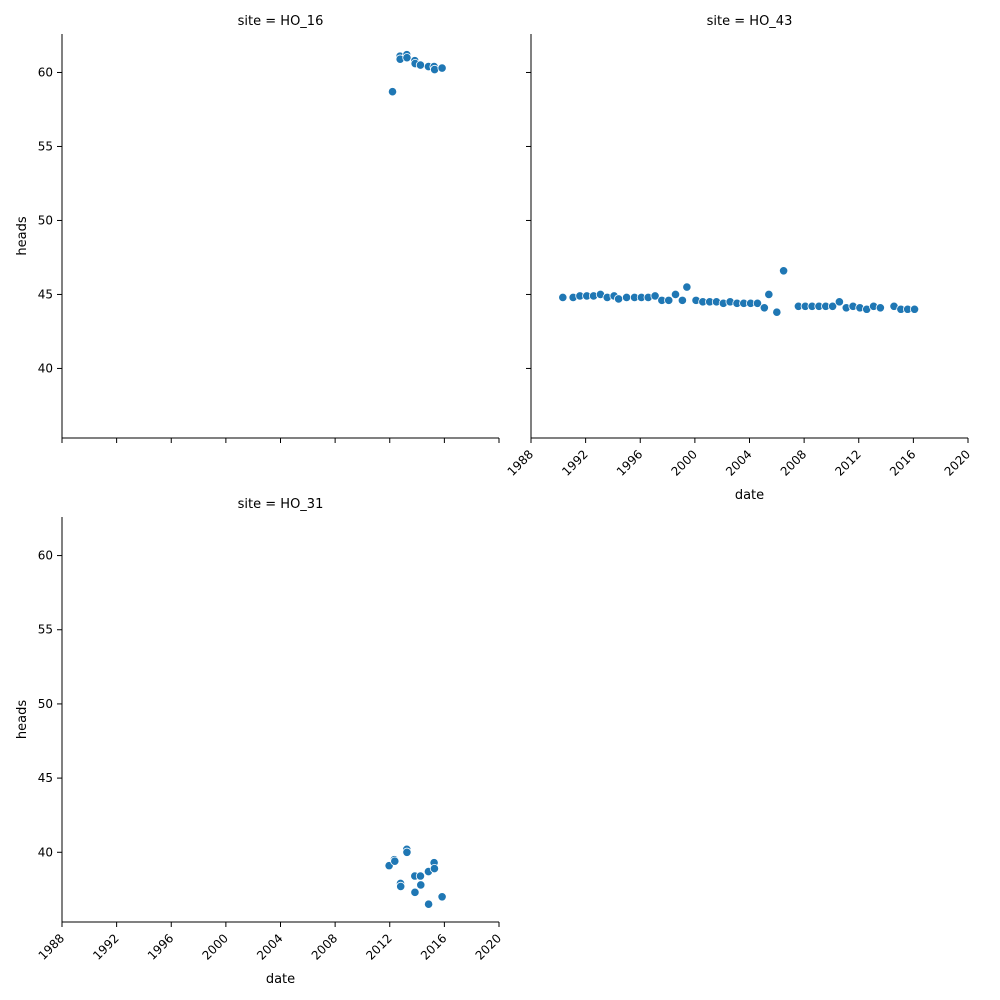 Image resolution: width=1000 pixels, height=1000 pixels. I want to click on panel-title: site = HO_31, so click(281, 504).